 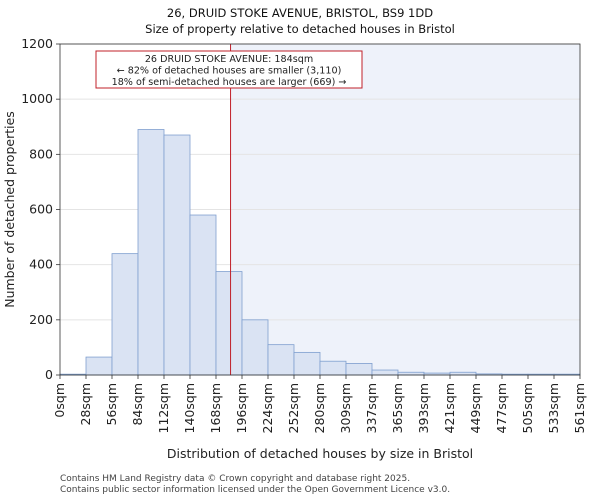 What do you see at coordinates (59, 400) in the screenshot?
I see `x-tick-label: 0sqm` at bounding box center [59, 400].